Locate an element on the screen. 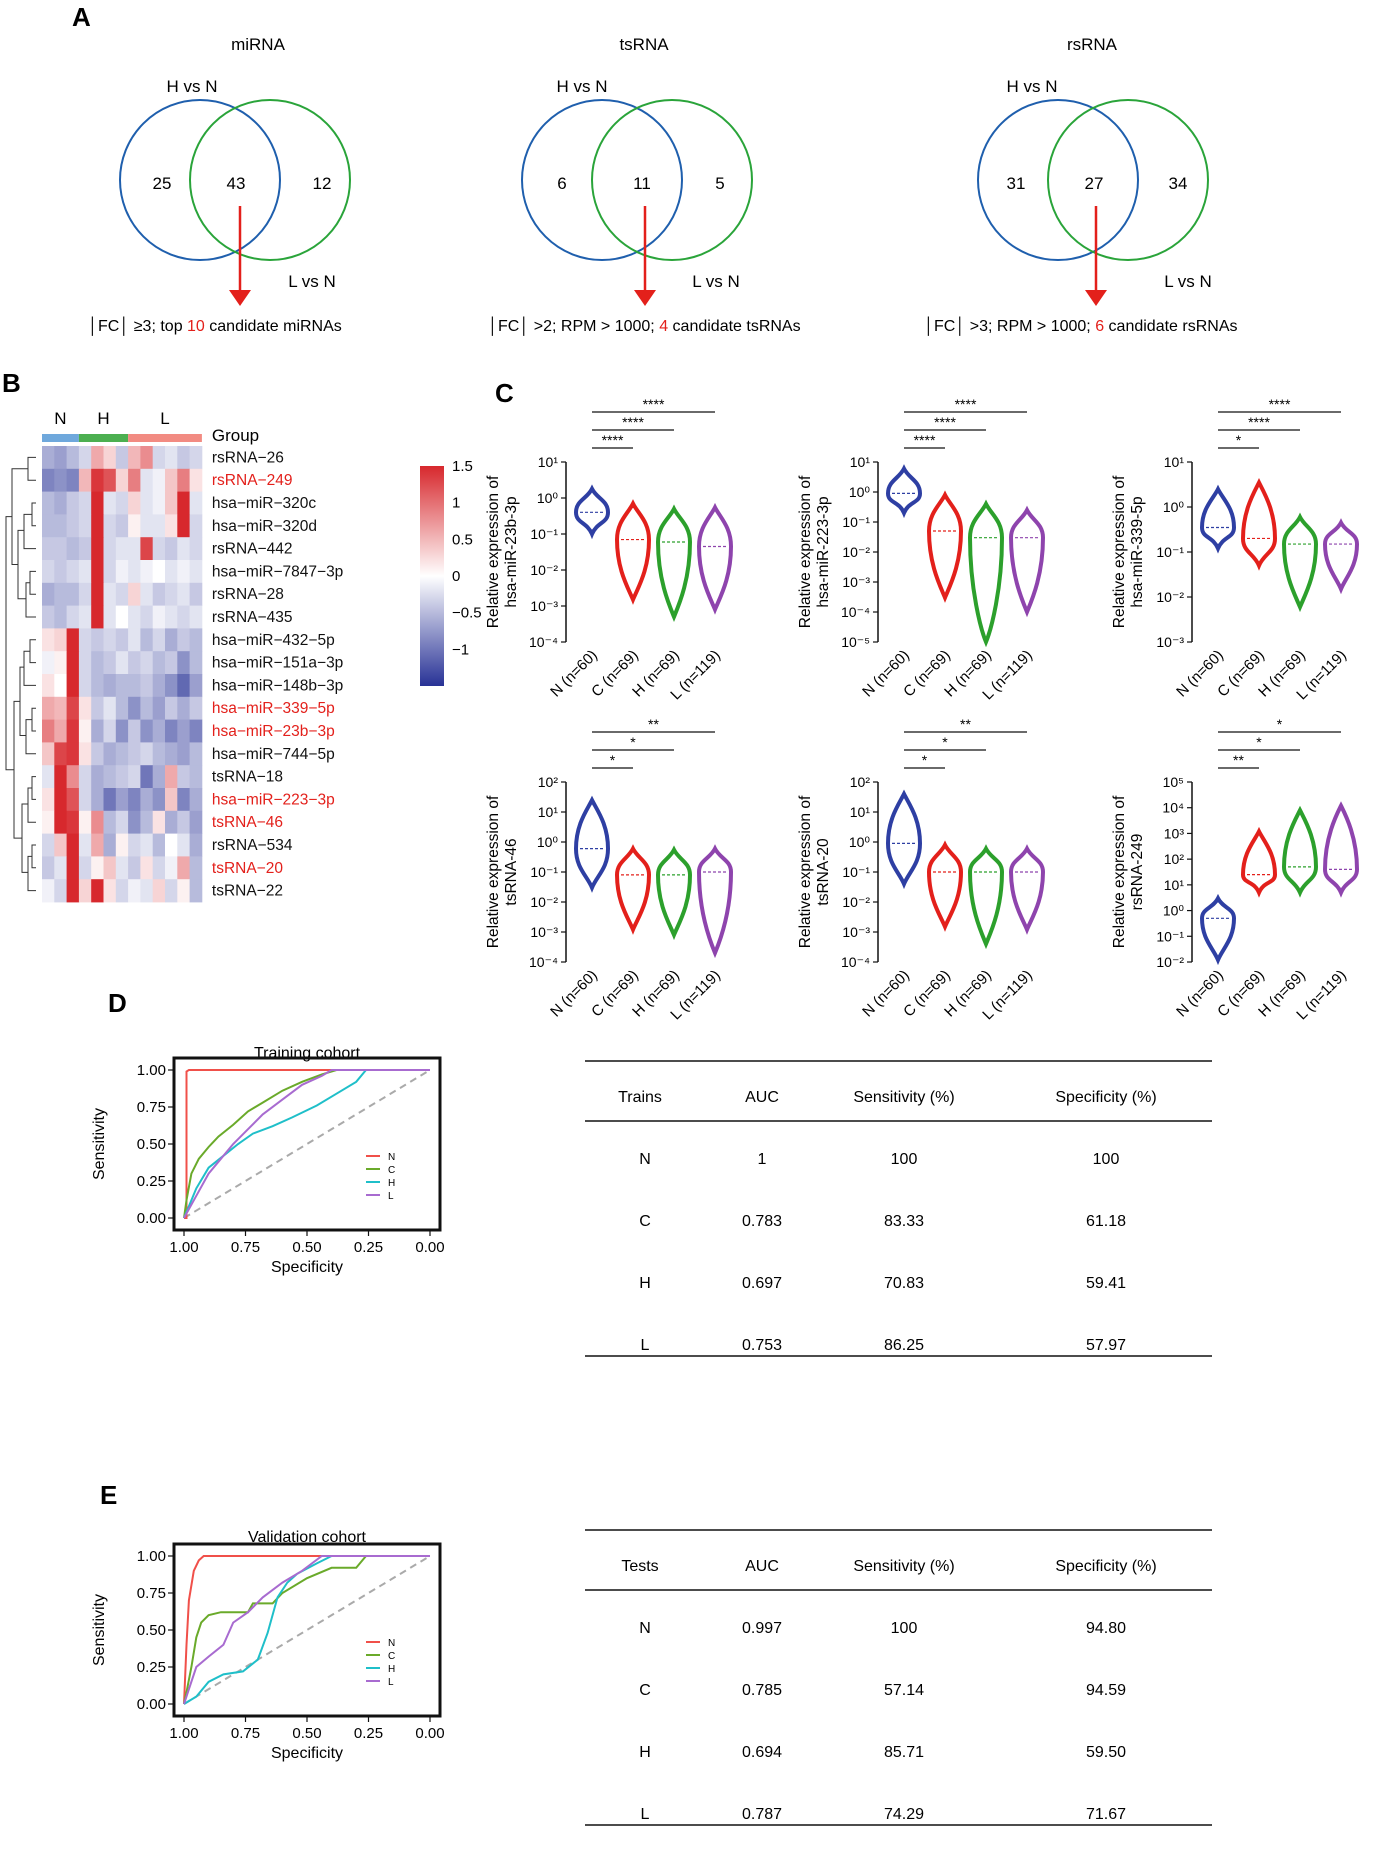 The width and height of the screenshot is (1380, 1869). heatmap-row-label: hsa−miR−320c is located at coordinates (264, 503).